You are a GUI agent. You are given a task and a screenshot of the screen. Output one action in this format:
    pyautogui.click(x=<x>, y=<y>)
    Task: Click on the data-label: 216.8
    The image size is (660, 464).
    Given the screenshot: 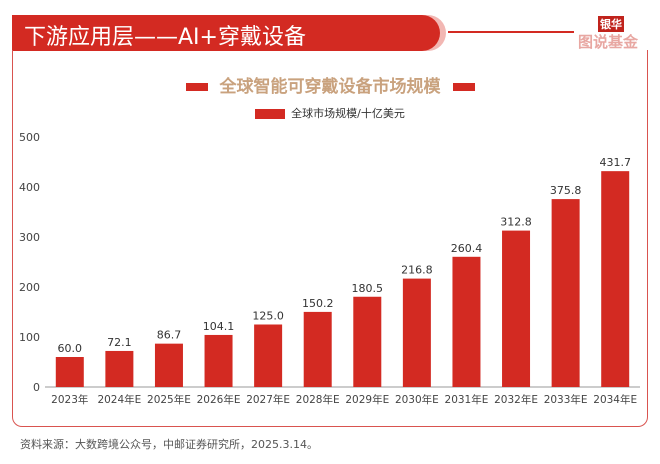 What is the action you would take?
    pyautogui.click(x=417, y=270)
    